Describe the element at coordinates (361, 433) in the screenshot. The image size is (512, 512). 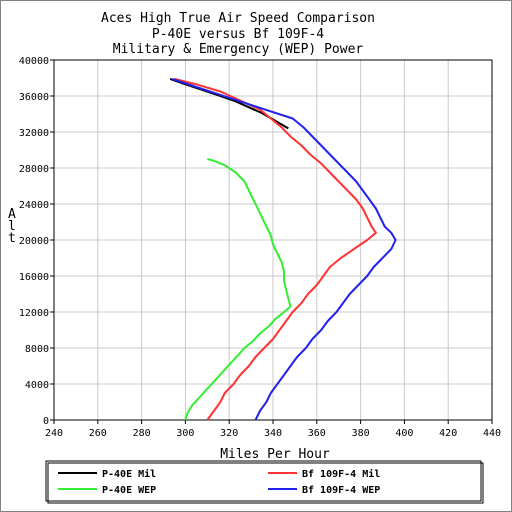
I see `x-tick-label: 380` at that location.